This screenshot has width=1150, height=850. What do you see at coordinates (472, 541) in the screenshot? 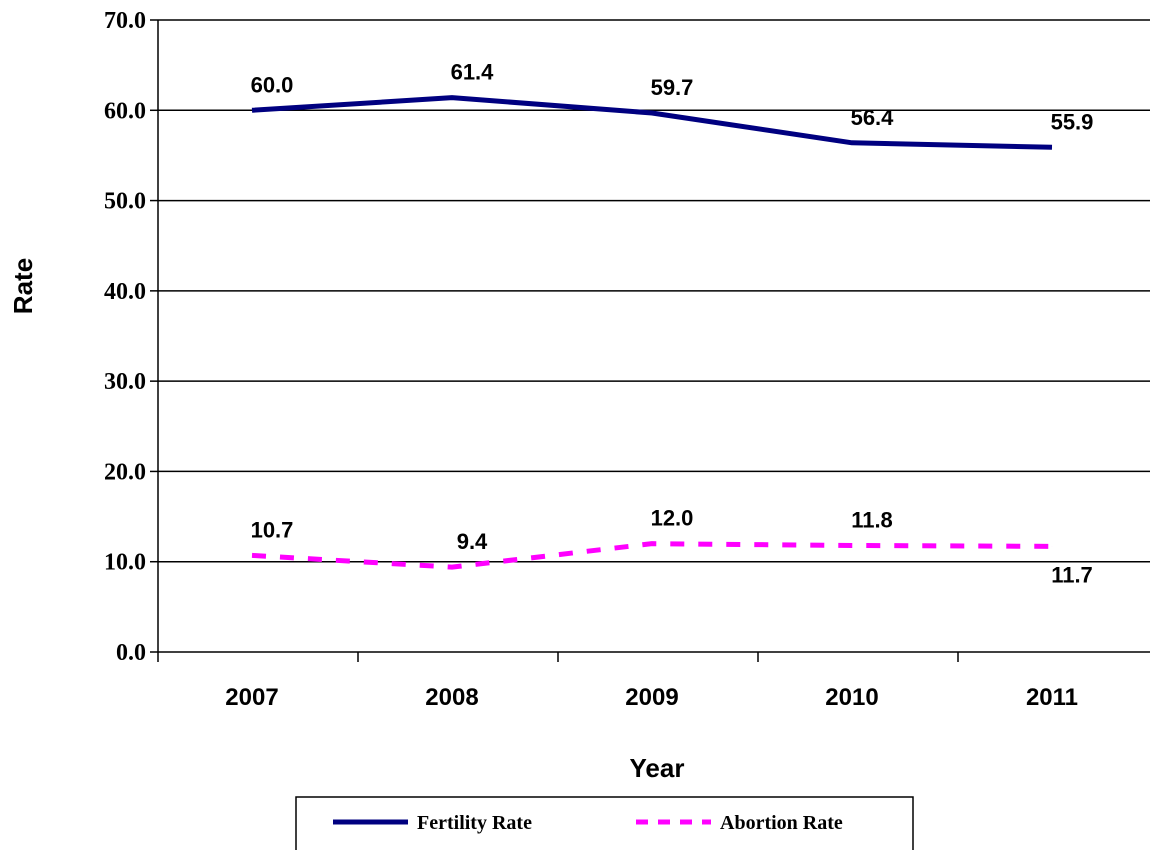
I see `data-label: 9.4` at bounding box center [472, 541].